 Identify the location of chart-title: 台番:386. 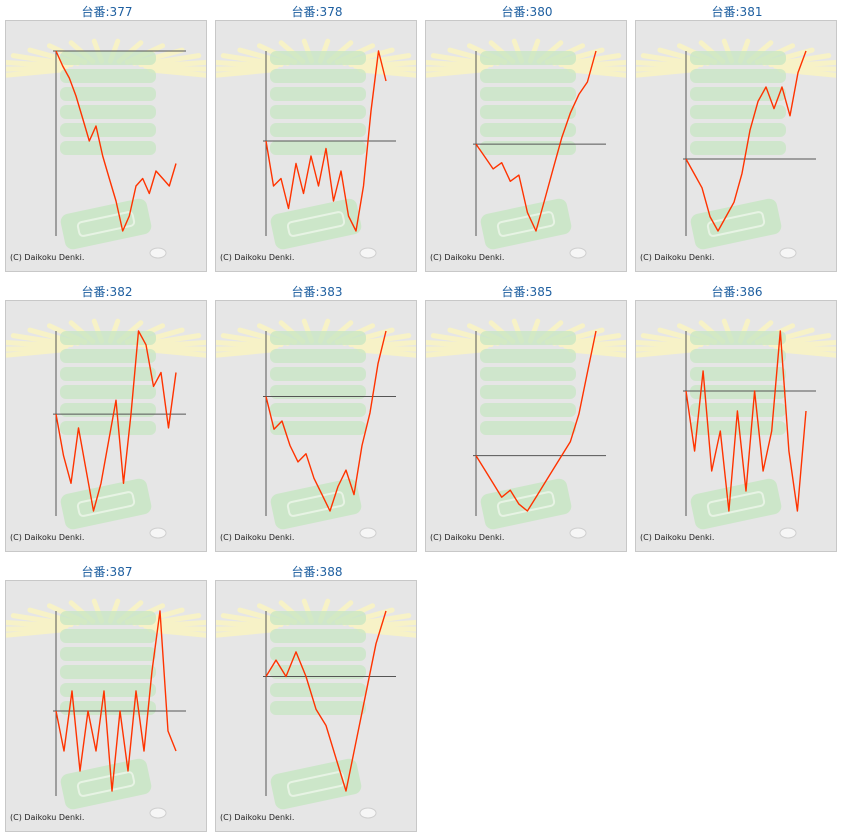
(737, 292).